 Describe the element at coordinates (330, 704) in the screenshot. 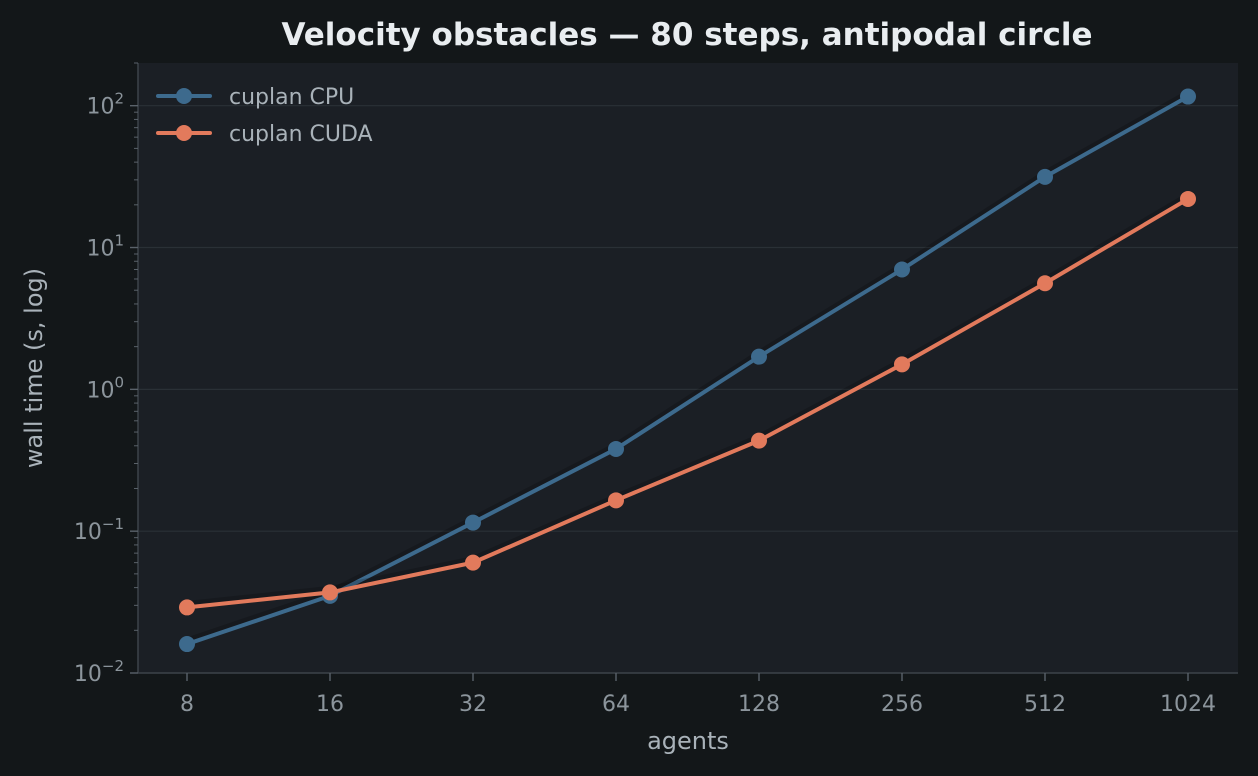

I see `x-tick-label: 16` at that location.